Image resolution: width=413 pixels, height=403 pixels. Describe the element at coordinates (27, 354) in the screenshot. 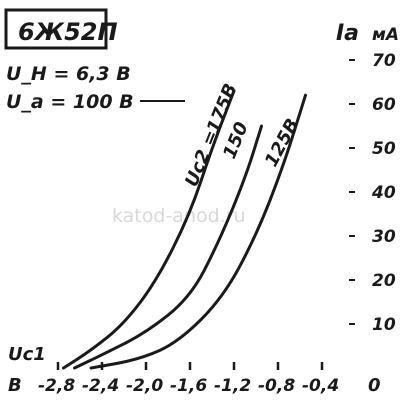

I see `x-axis-label: Uc1` at that location.